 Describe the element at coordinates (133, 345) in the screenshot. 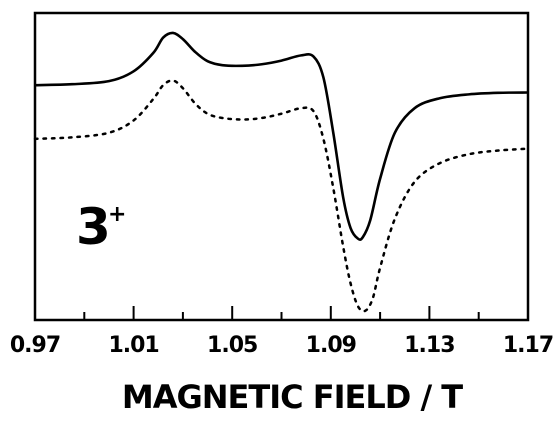

I see `x-tick-label: 1.01` at that location.